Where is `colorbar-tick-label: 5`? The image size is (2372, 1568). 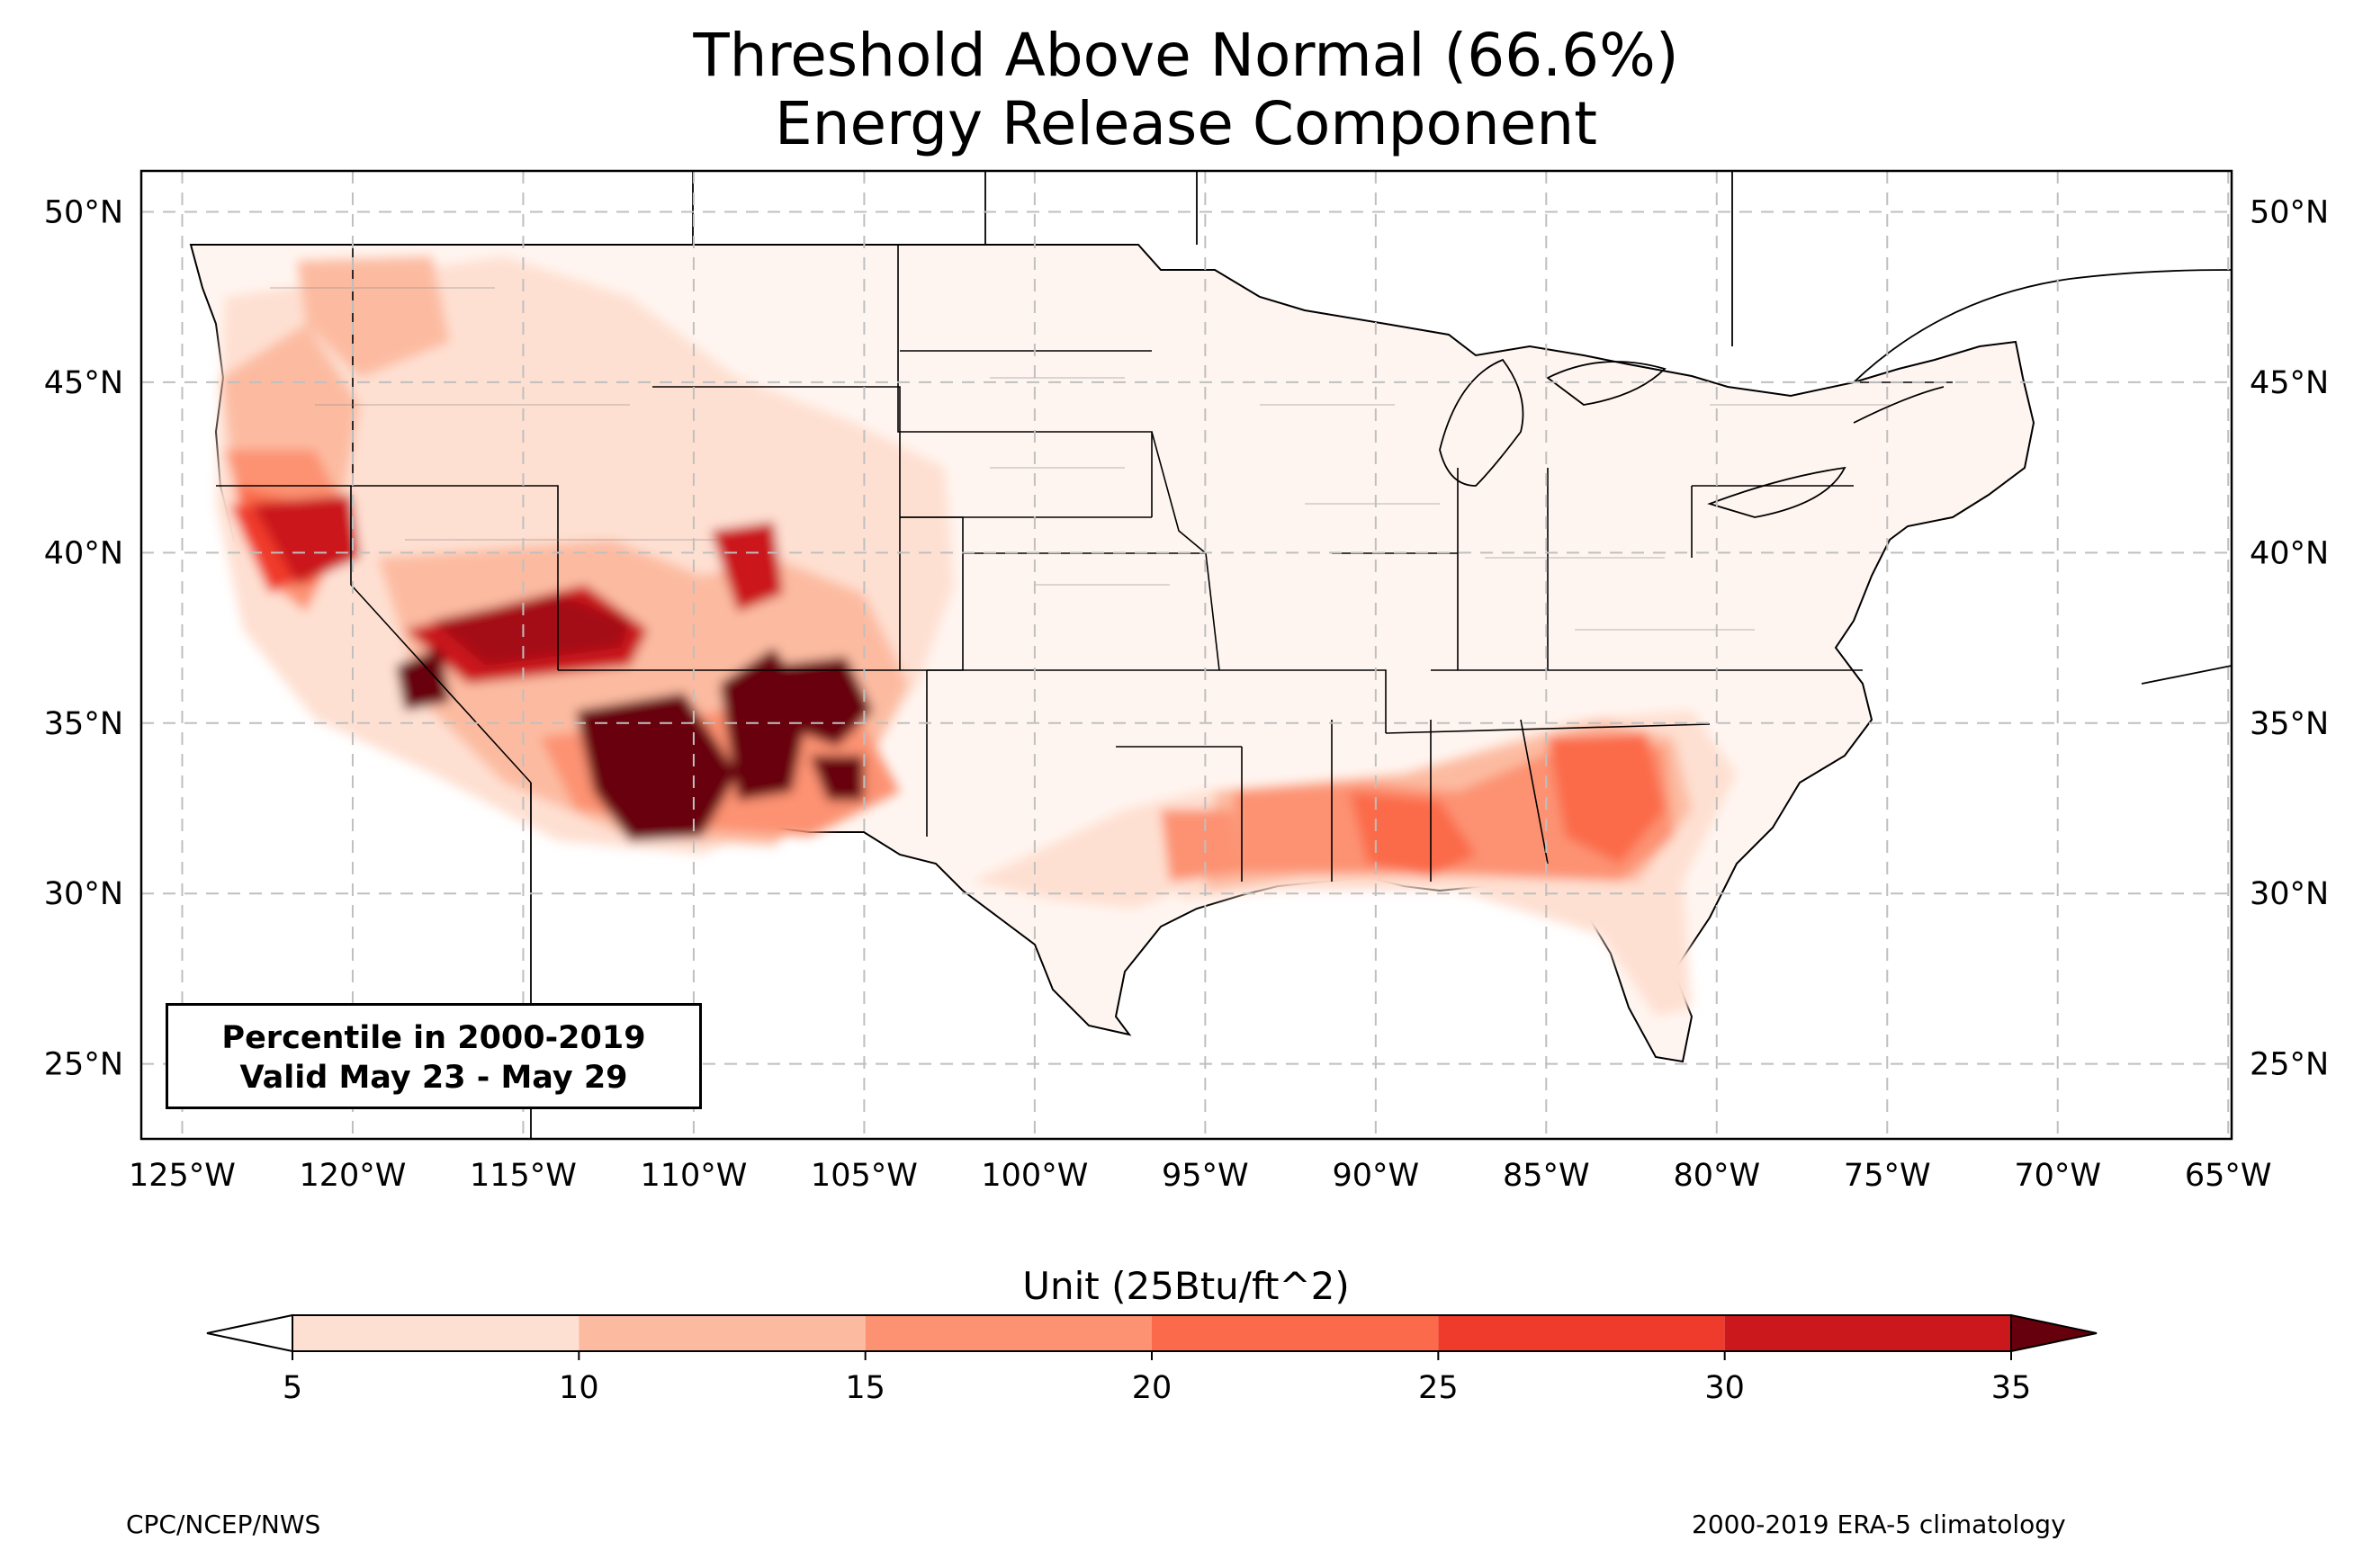 colorbar-tick-label: 5 is located at coordinates (292, 1388).